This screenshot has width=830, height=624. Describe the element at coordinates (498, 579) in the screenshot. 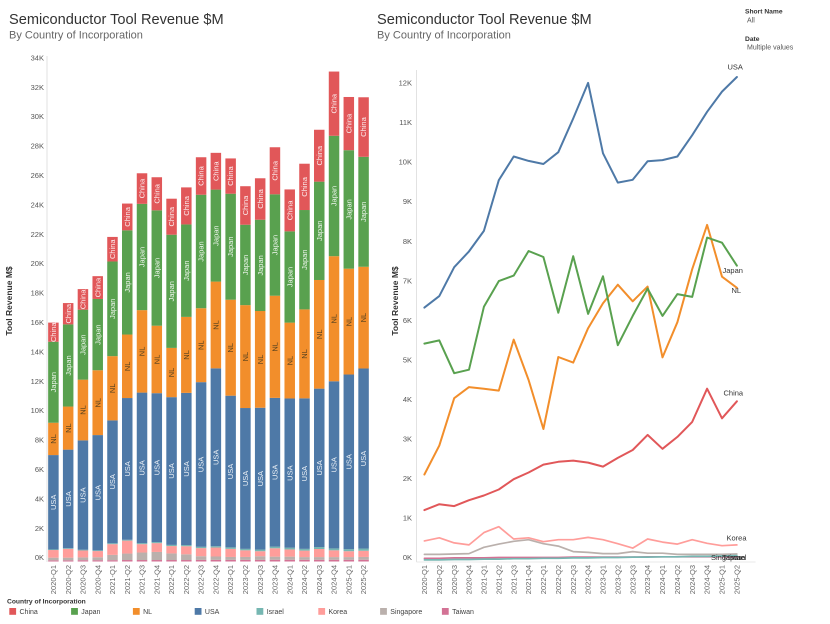

I see `svg-text: 2021-Q2` at that location.